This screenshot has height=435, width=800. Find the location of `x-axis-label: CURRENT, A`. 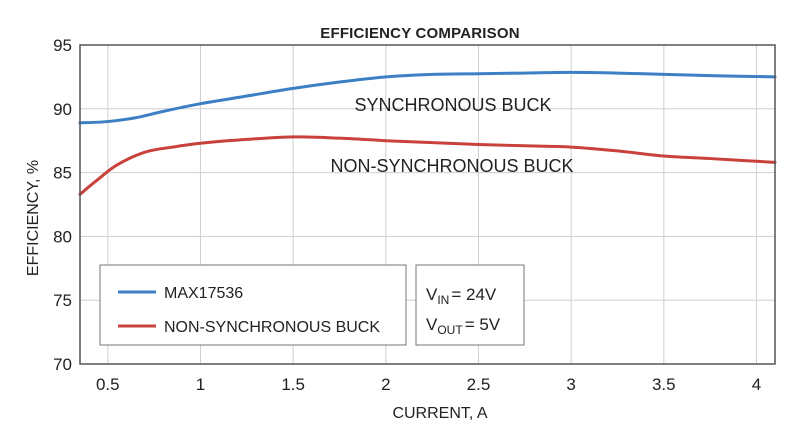

x-axis-label: CURRENT, A is located at coordinates (439, 413).